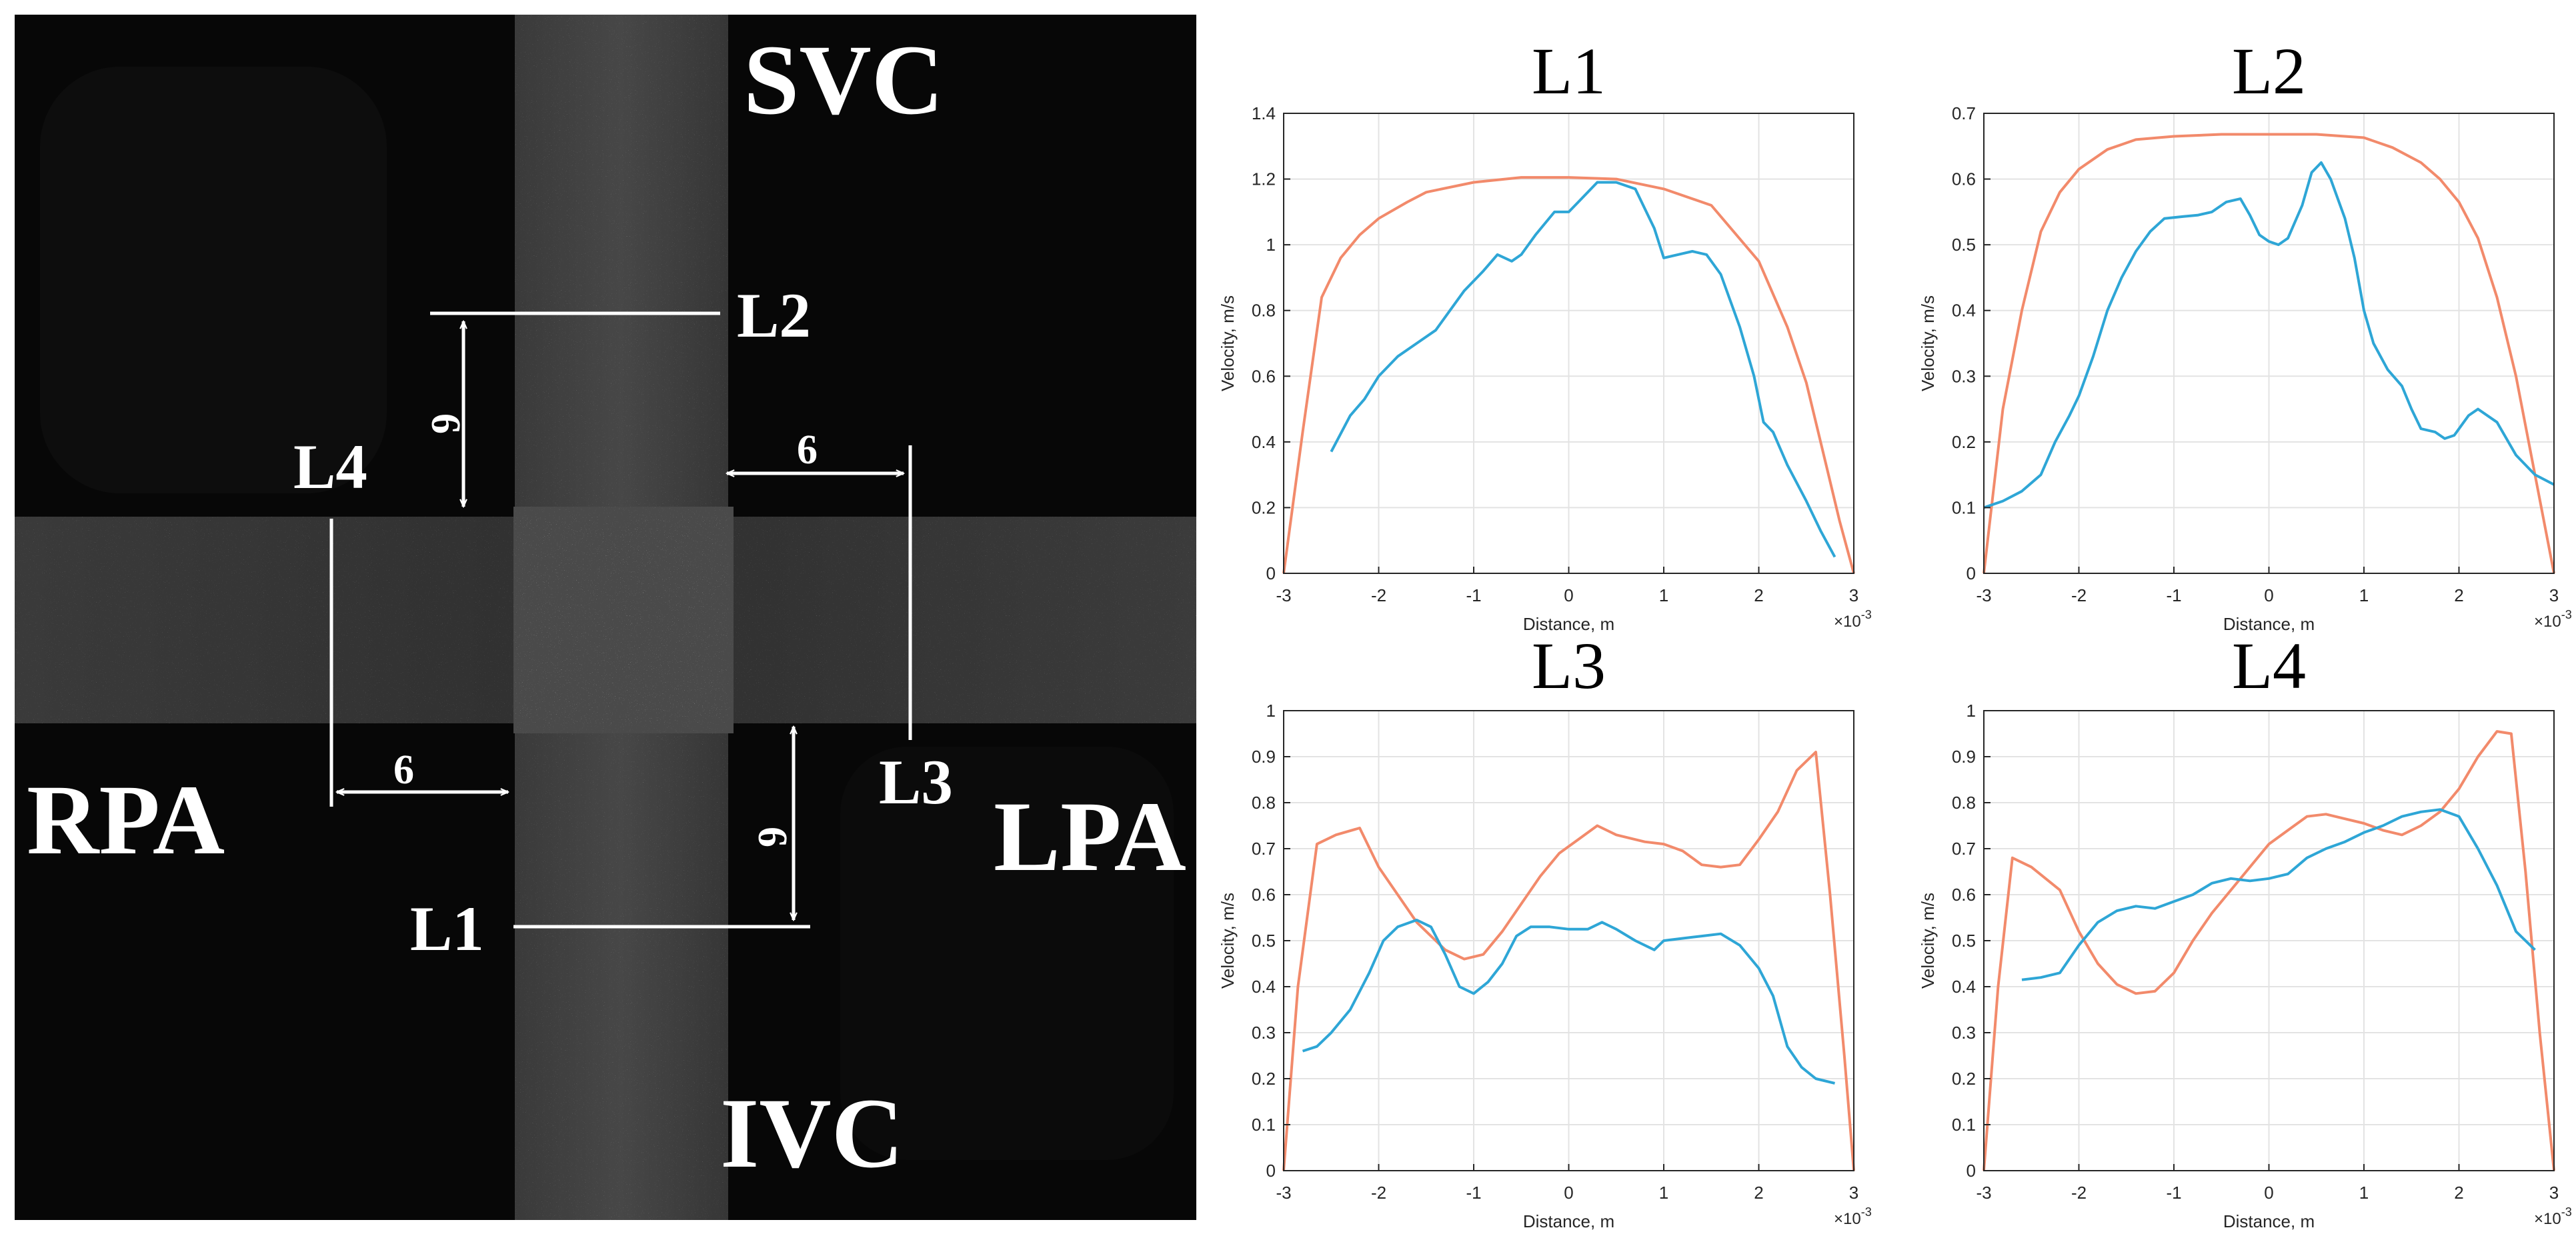  I want to click on particle-streaks, so click(621, 617).